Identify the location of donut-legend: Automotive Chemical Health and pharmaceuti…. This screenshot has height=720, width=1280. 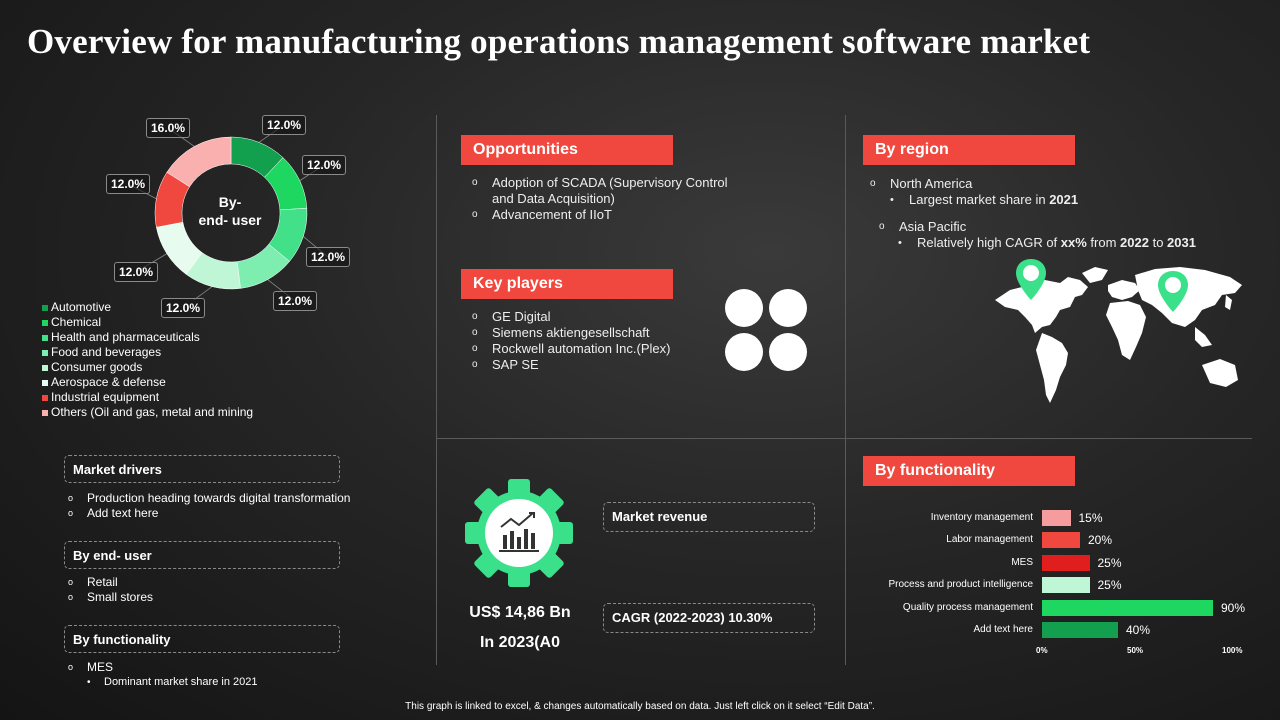
(147, 360).